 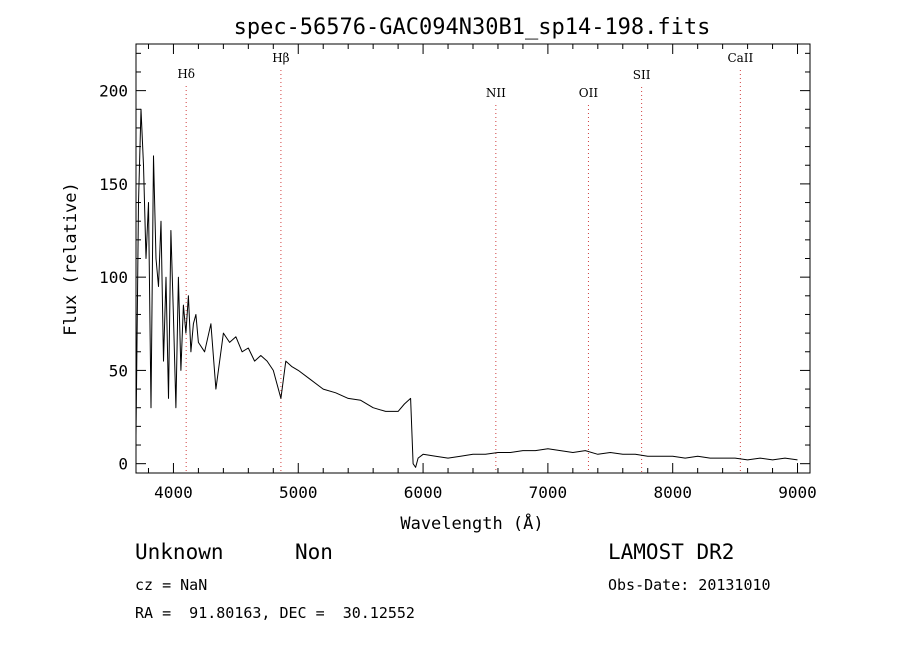 What do you see at coordinates (314, 552) in the screenshot?
I see `spectral-subclass: Non` at bounding box center [314, 552].